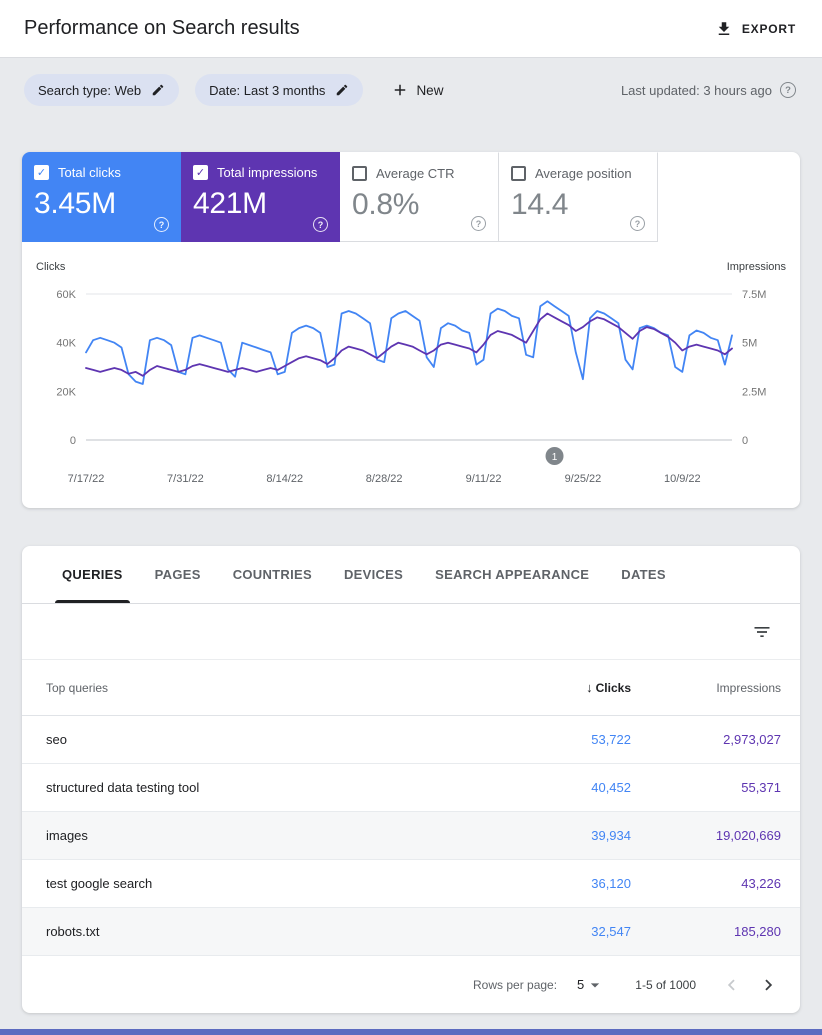 The width and height of the screenshot is (822, 1035). I want to click on column-header-impressions: Impressions, so click(748, 687).